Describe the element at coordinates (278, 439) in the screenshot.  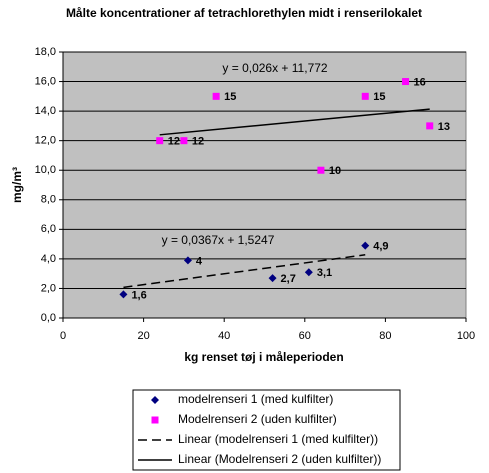
I see `legend-label: Linear (modelrenseri 1 (med kulfilter))` at that location.